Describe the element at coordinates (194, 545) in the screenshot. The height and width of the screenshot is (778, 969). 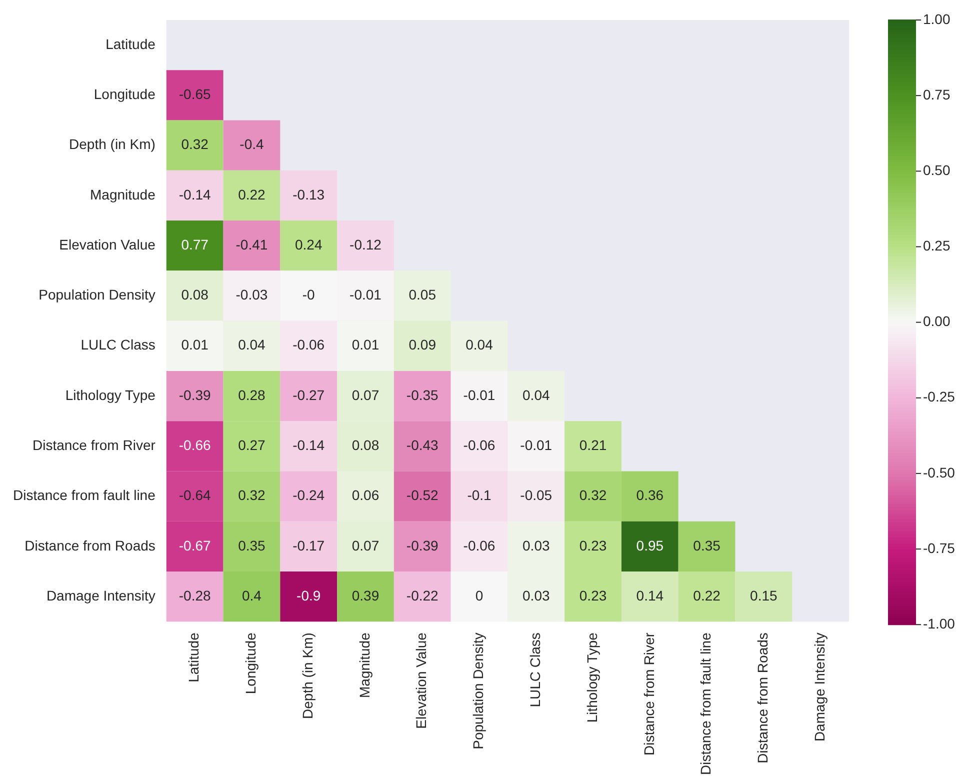
I see `data-label: -0.67` at that location.